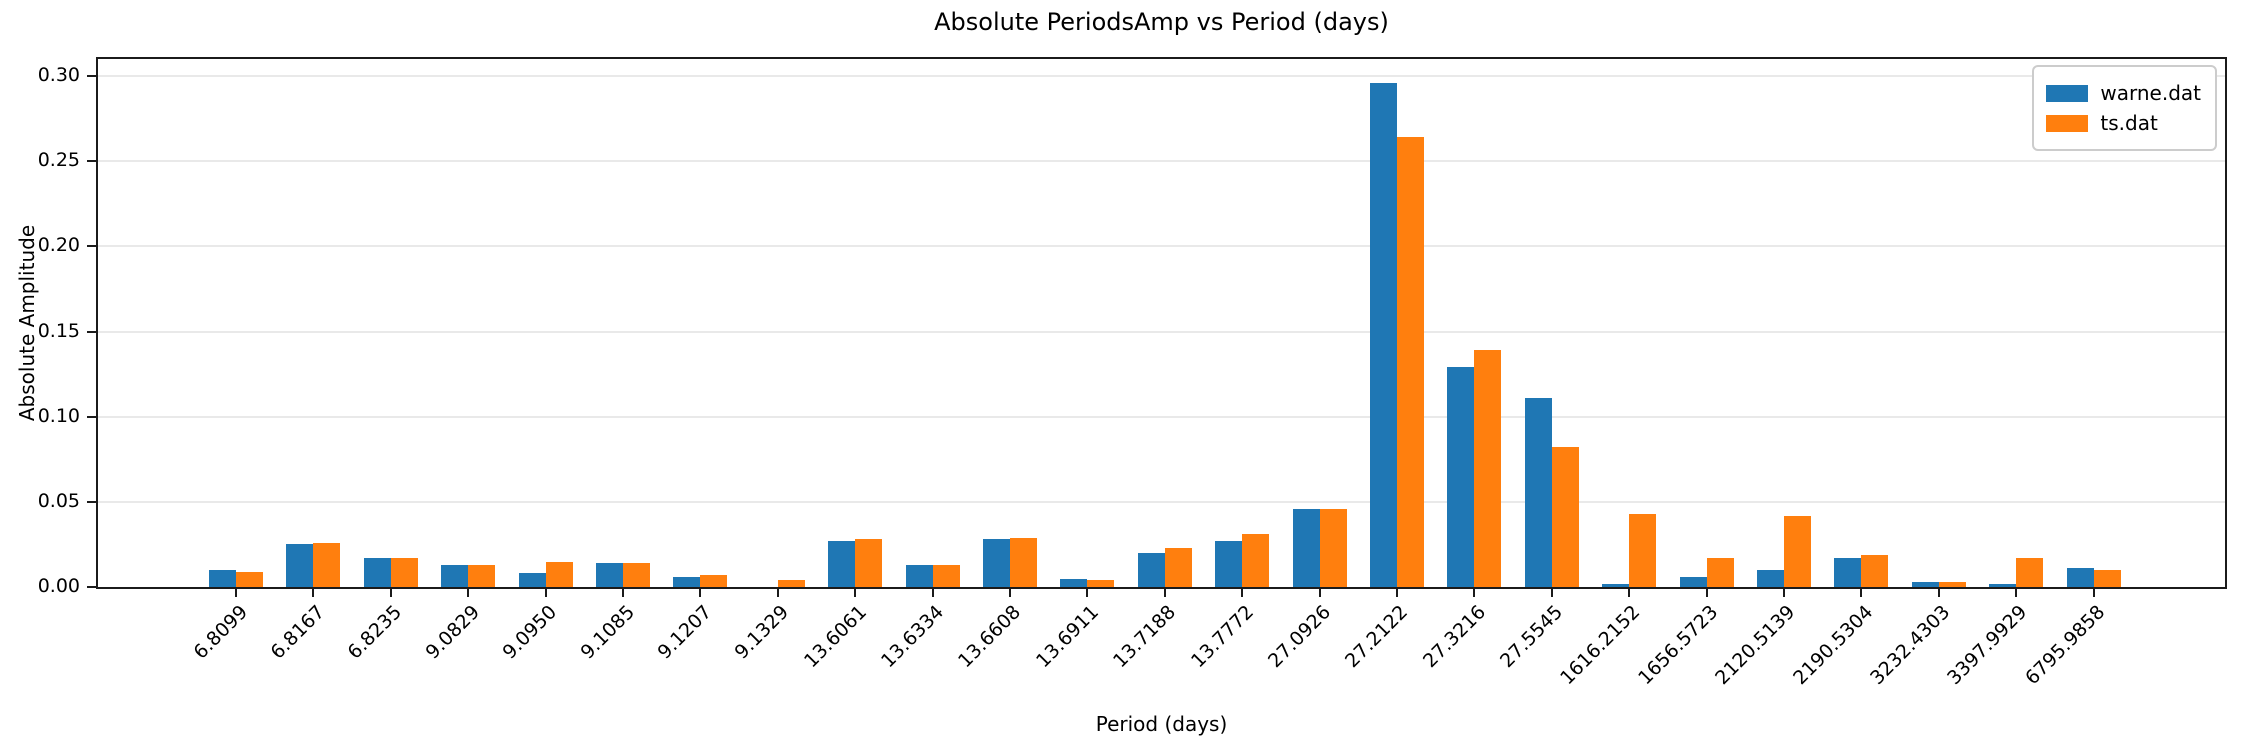 This screenshot has width=2250, height=750. Describe the element at coordinates (1532, 637) in the screenshot. I see `x-tick-label: 27.5545` at that location.